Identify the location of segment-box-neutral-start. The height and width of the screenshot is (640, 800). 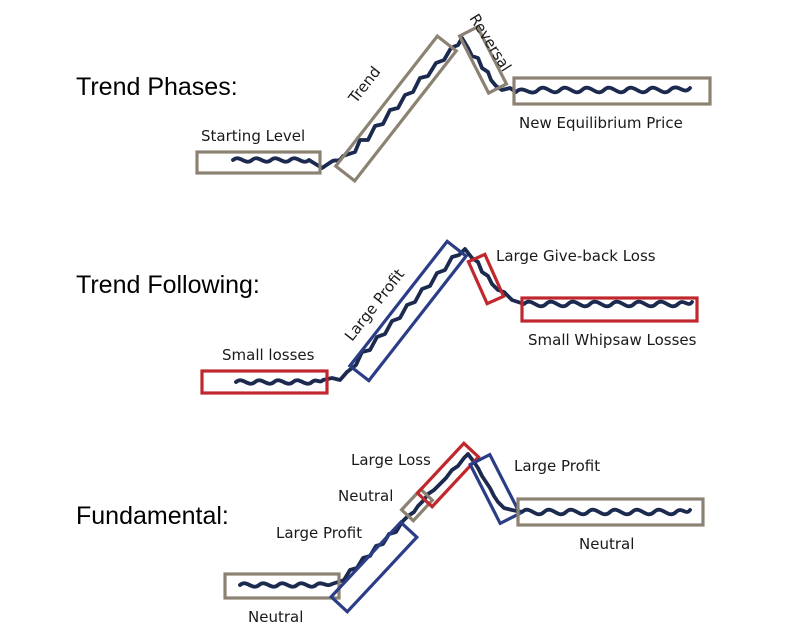
(282, 586).